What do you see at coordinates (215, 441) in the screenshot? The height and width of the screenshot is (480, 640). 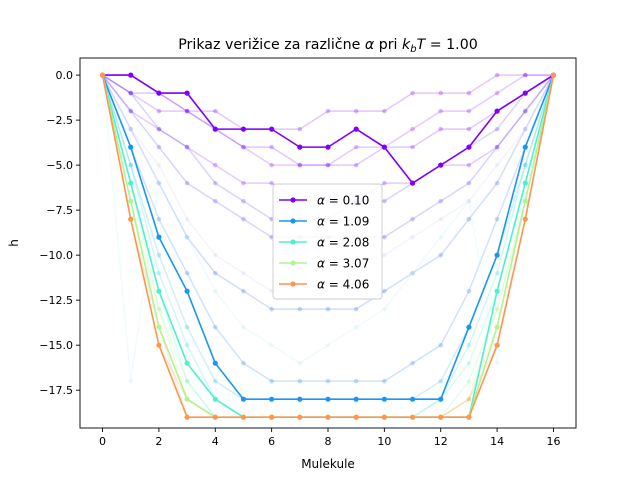 I see `x-tick-label: 4` at bounding box center [215, 441].